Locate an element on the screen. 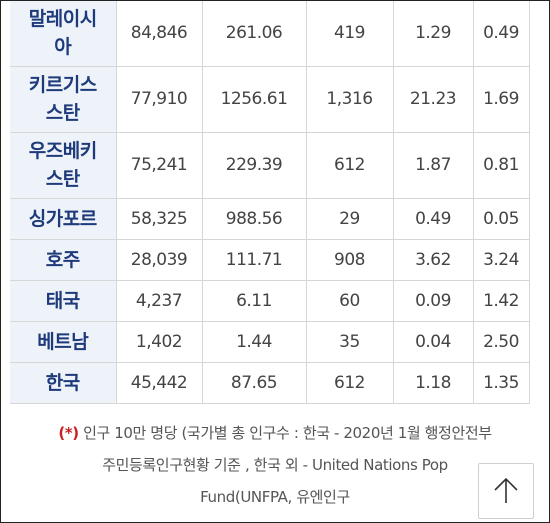 Image resolution: width=550 pixels, height=523 pixels. table-cell: 60 is located at coordinates (350, 301).